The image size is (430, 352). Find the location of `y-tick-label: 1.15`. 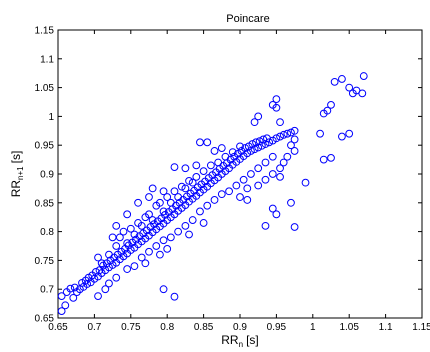

y-tick-label: 1.15 is located at coordinates (45, 31).